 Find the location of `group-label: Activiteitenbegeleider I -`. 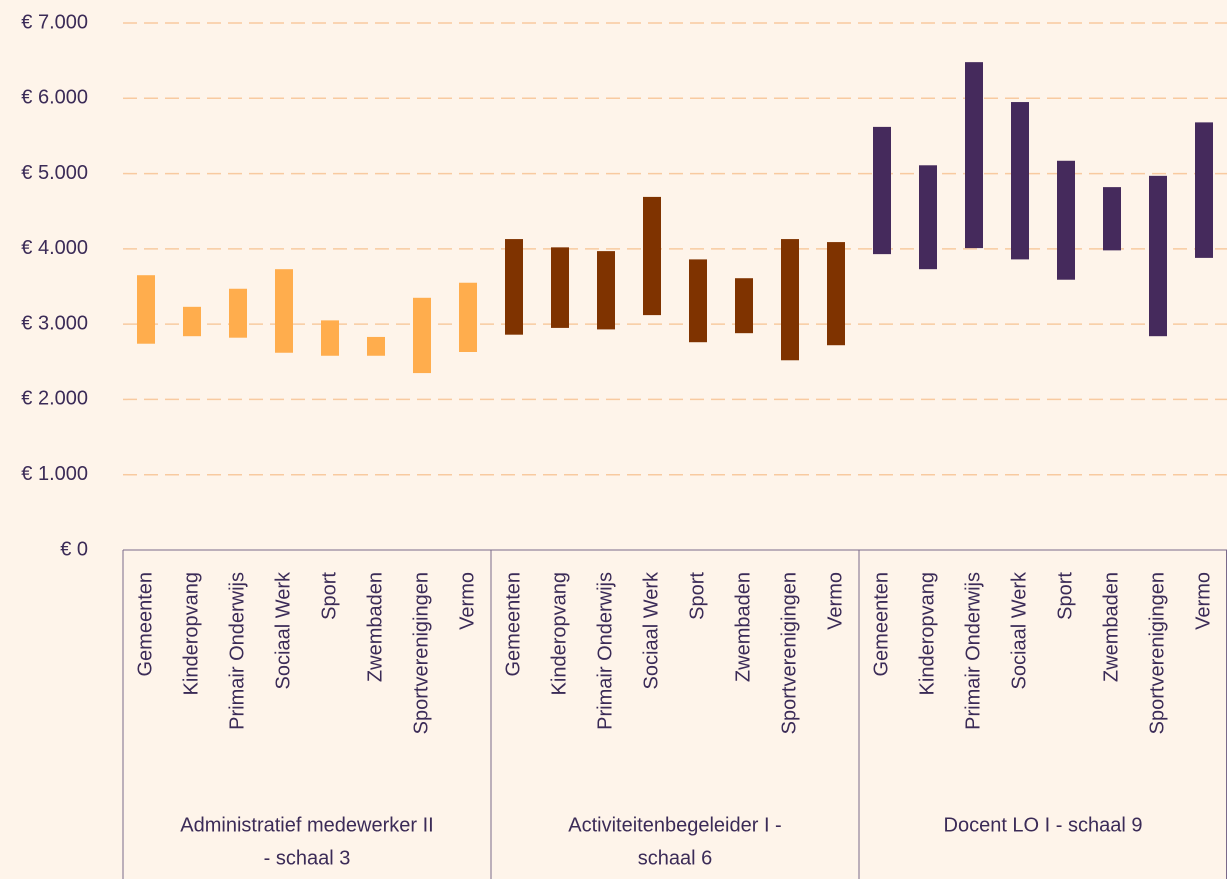

group-label: Activiteitenbegeleider I - is located at coordinates (674, 825).